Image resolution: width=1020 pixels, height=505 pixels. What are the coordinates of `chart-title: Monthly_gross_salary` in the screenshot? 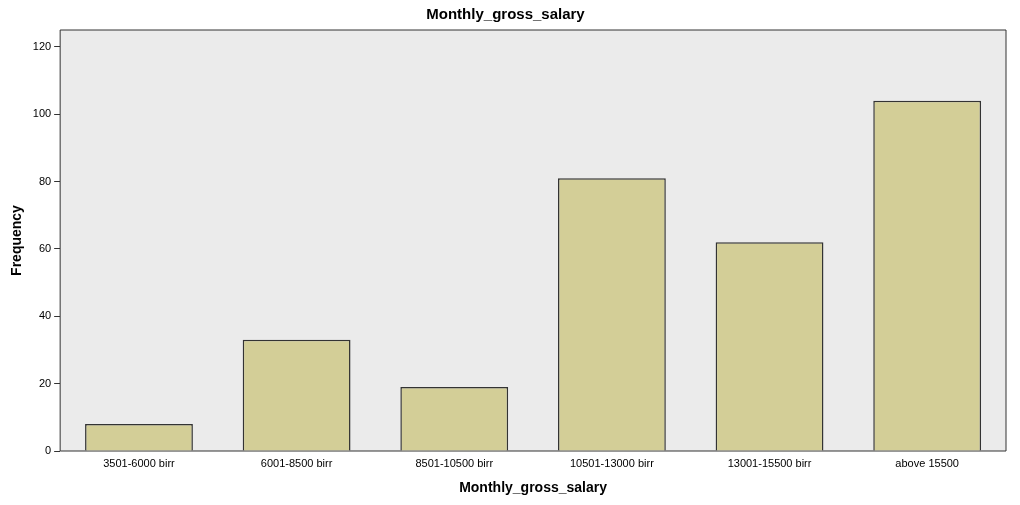 It's located at (506, 14).